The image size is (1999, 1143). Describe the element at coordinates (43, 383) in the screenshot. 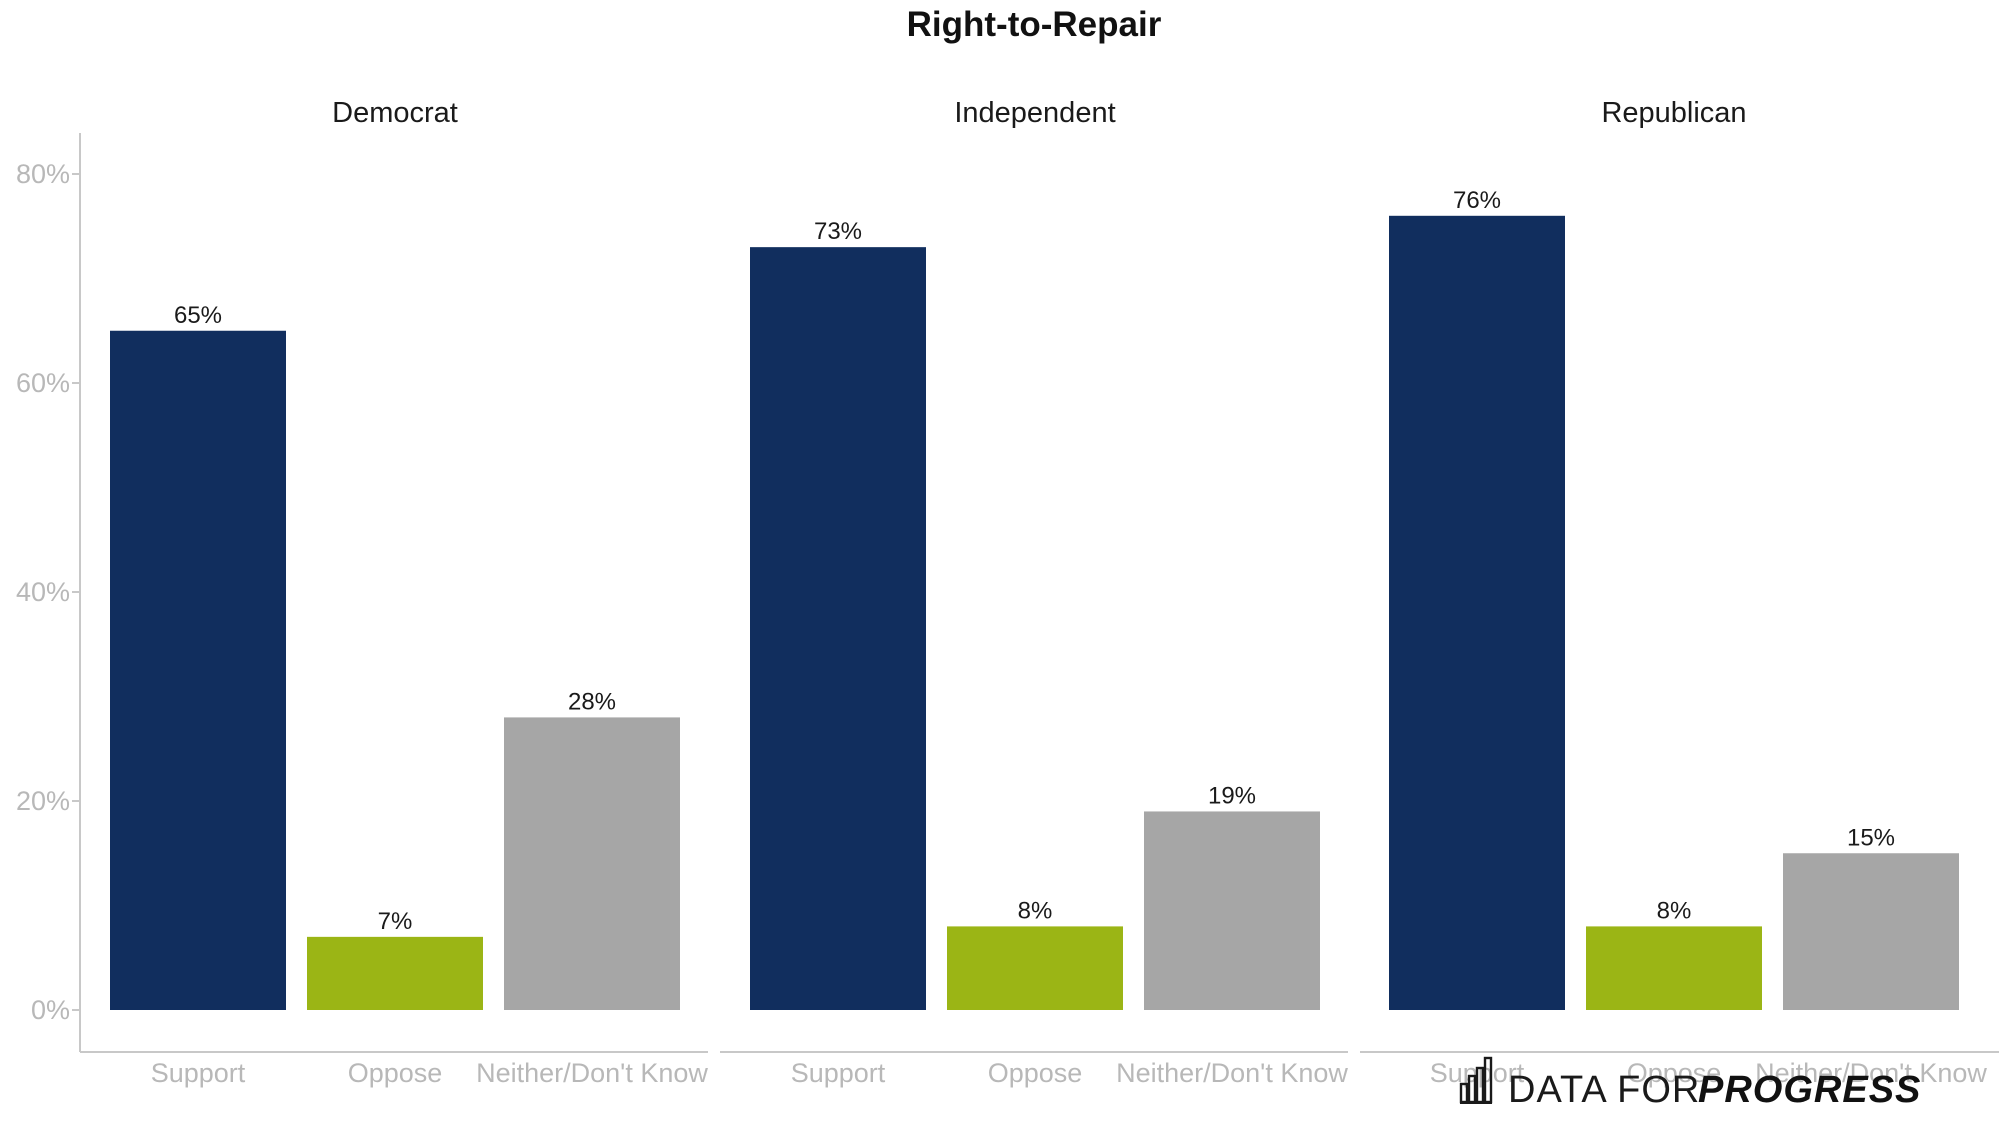

I see `y-tick-label: 60%` at that location.